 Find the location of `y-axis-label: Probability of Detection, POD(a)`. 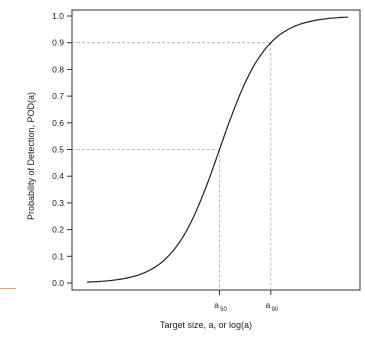

y-axis-label: Probability of Detection, POD(a) is located at coordinates (31, 156).